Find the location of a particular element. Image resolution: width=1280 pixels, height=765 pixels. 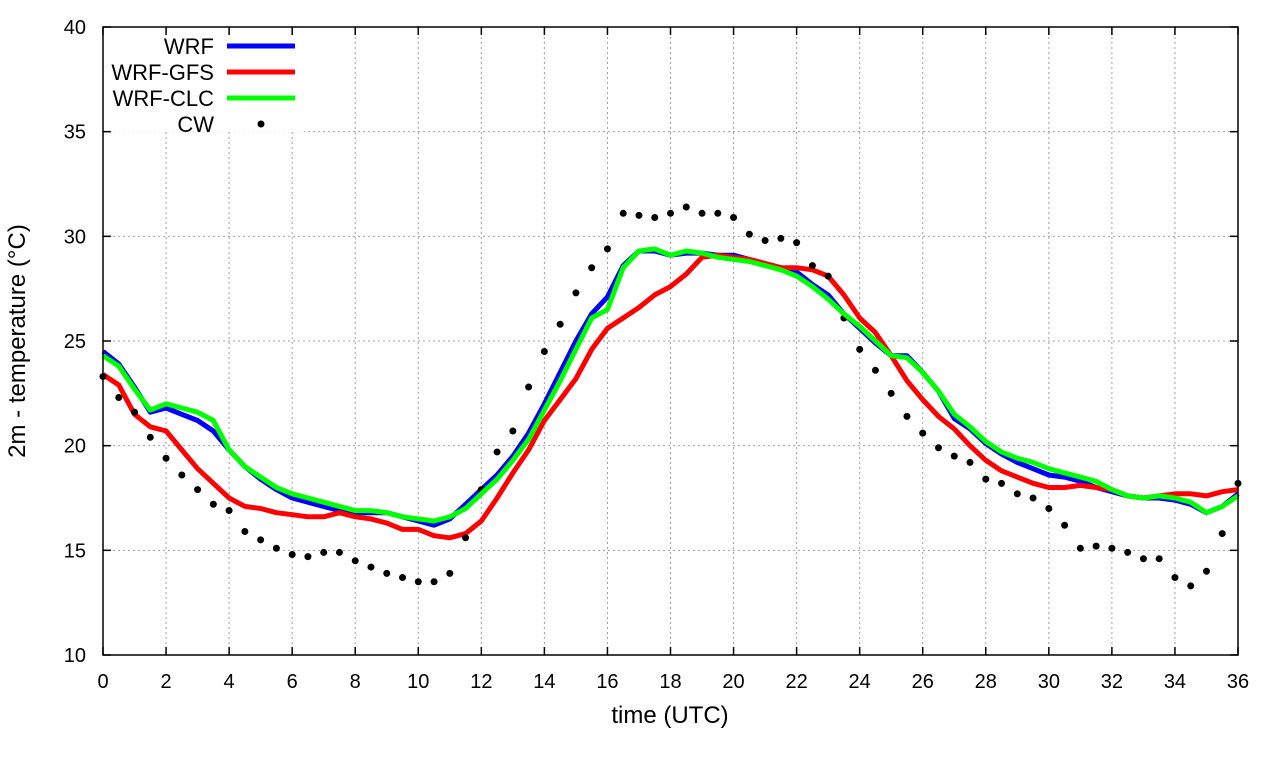

x-tick-label: 6 is located at coordinates (292, 682).